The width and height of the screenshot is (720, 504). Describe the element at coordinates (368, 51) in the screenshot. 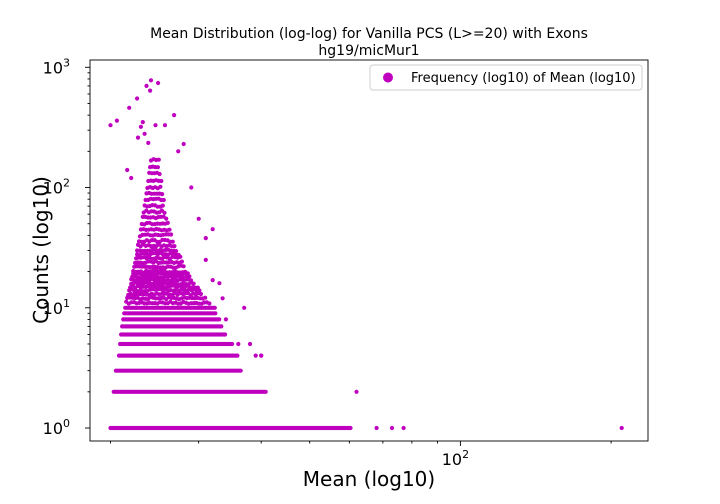

I see `chart-subtitle: hg19/micMur1` at that location.